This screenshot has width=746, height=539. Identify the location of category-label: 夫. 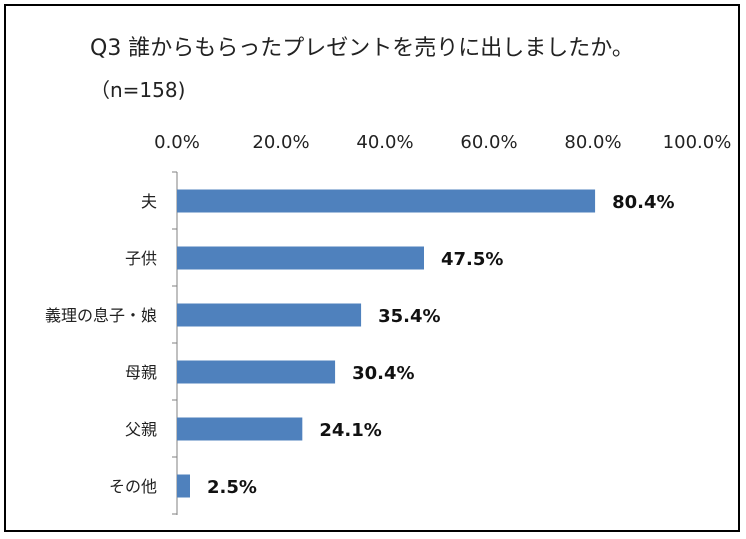
(149, 201).